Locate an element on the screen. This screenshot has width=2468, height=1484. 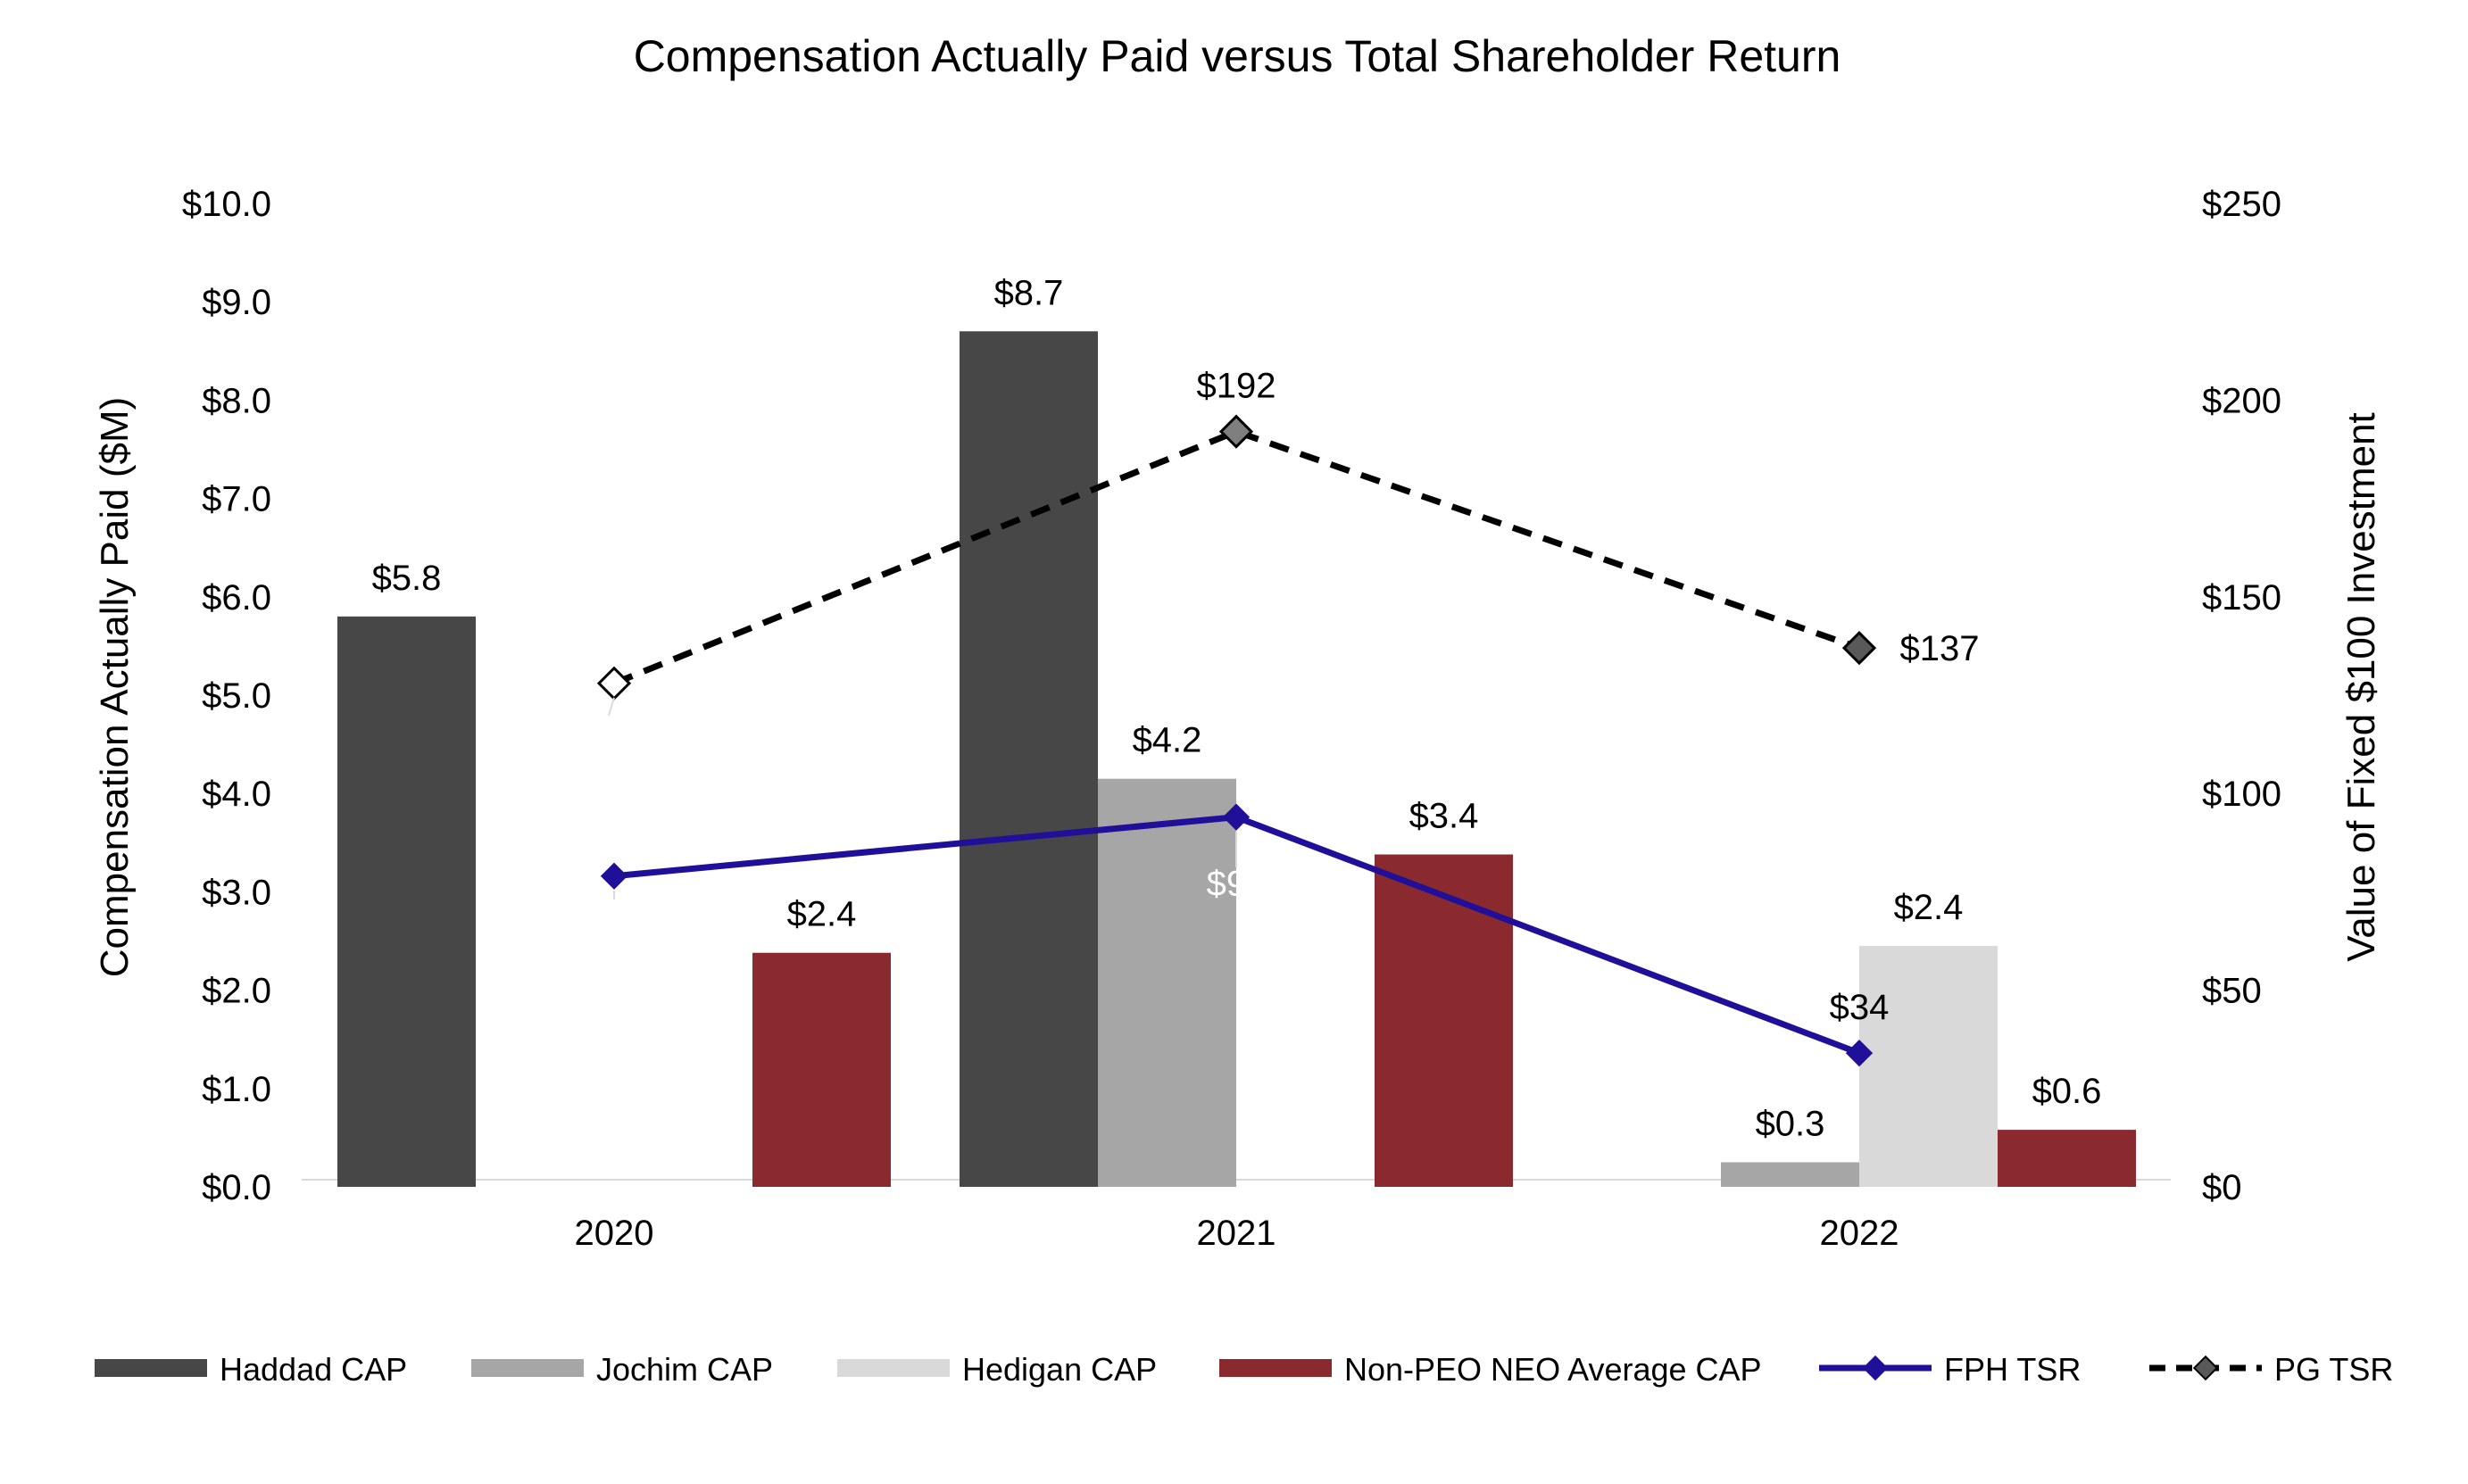
x-tick-label: 2020 is located at coordinates (614, 1233).